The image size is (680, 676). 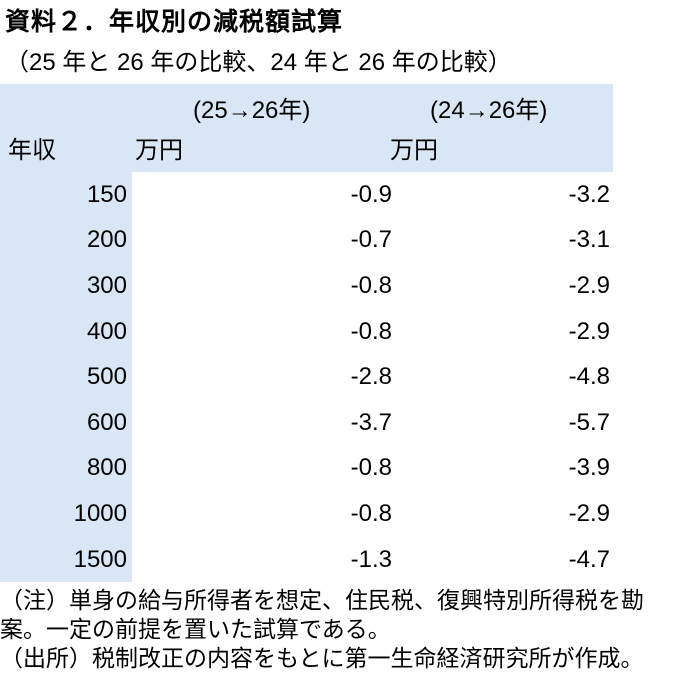 I want to click on note-line-2: 案。一定の前提を置いた試算である。, so click(x=195, y=630).